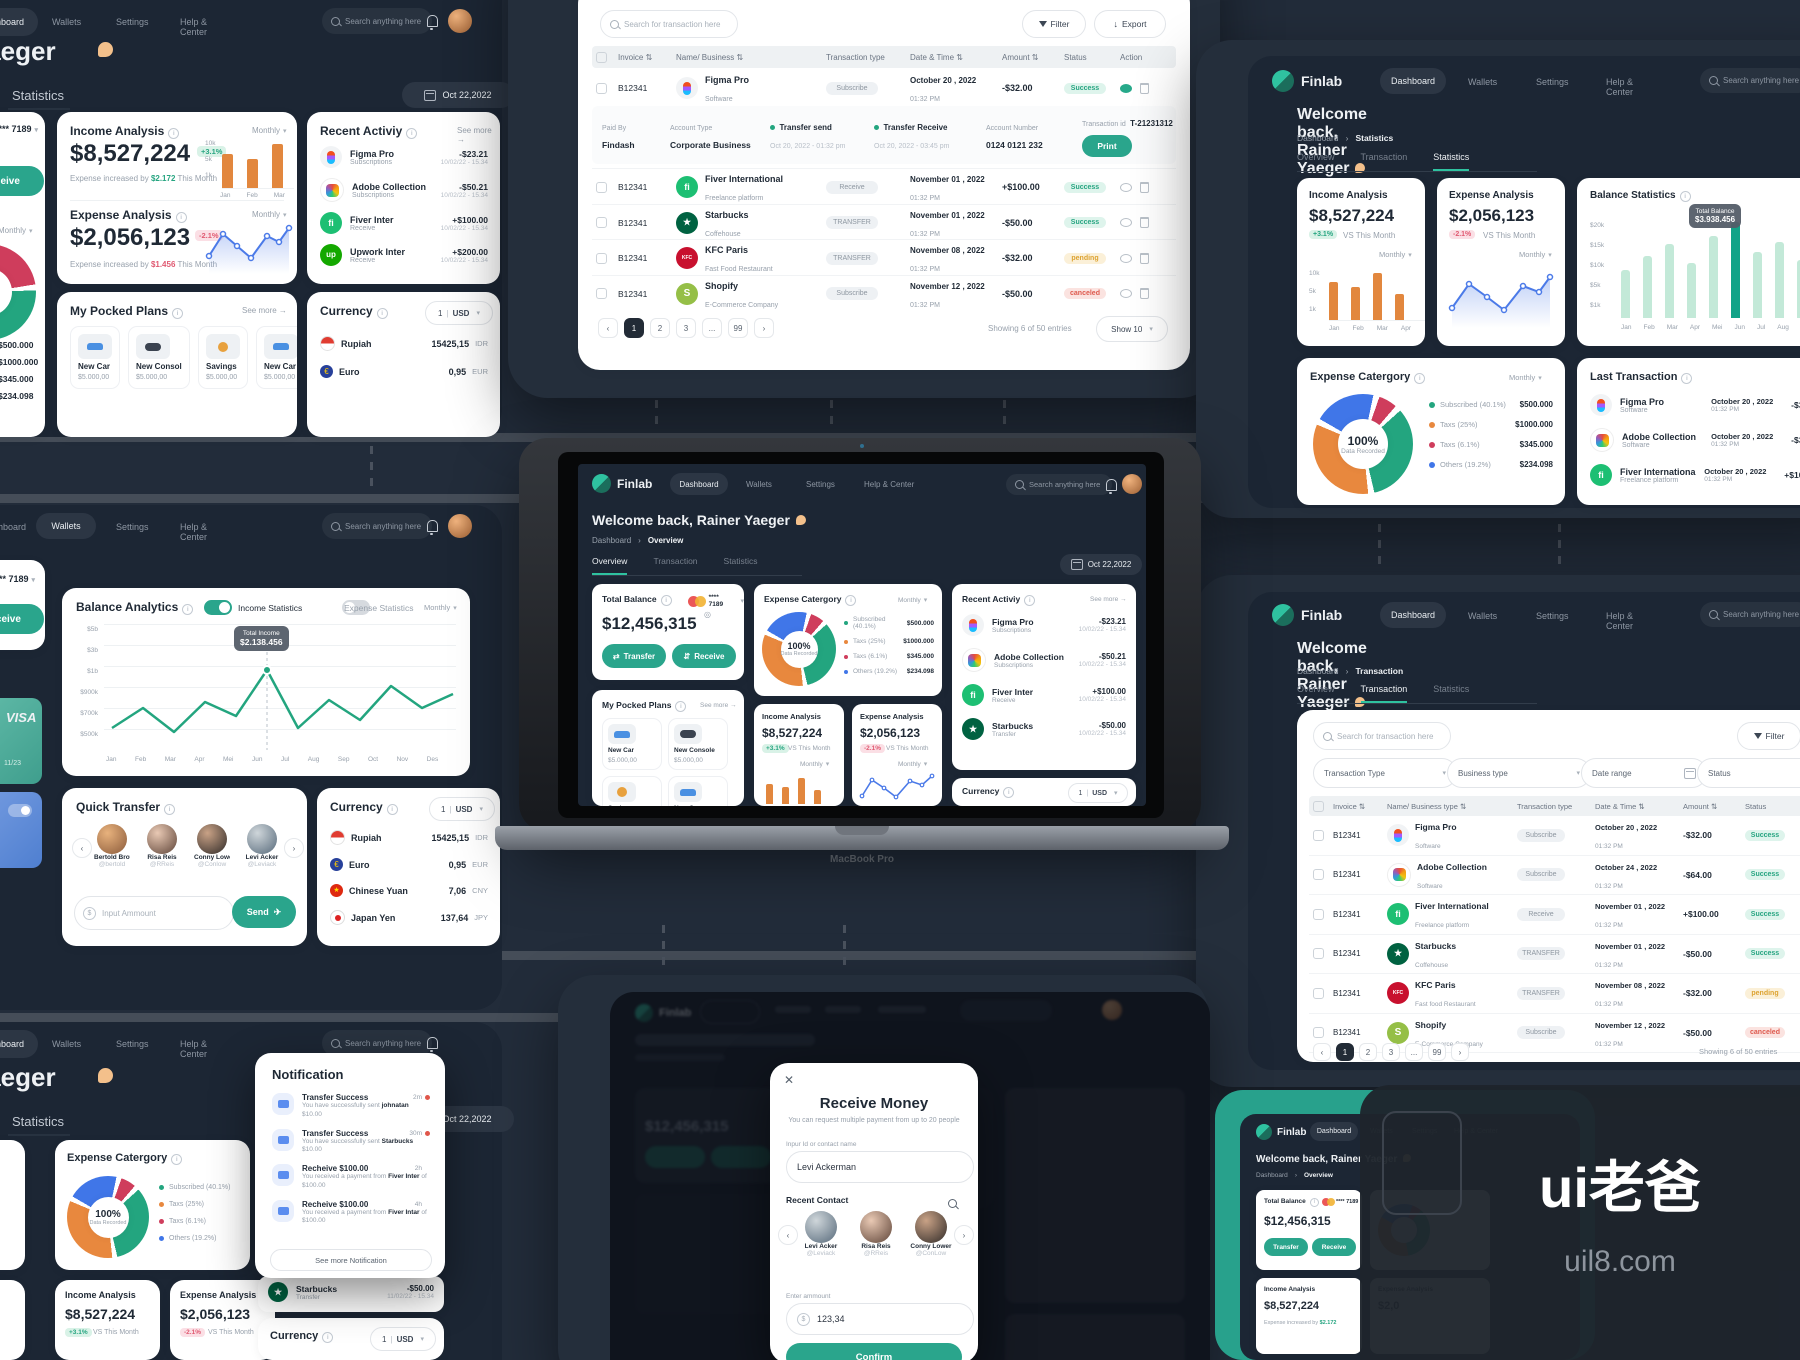  Describe the element at coordinates (154, 913) in the screenshot. I see `amount-input: $ Input Ammount` at that location.